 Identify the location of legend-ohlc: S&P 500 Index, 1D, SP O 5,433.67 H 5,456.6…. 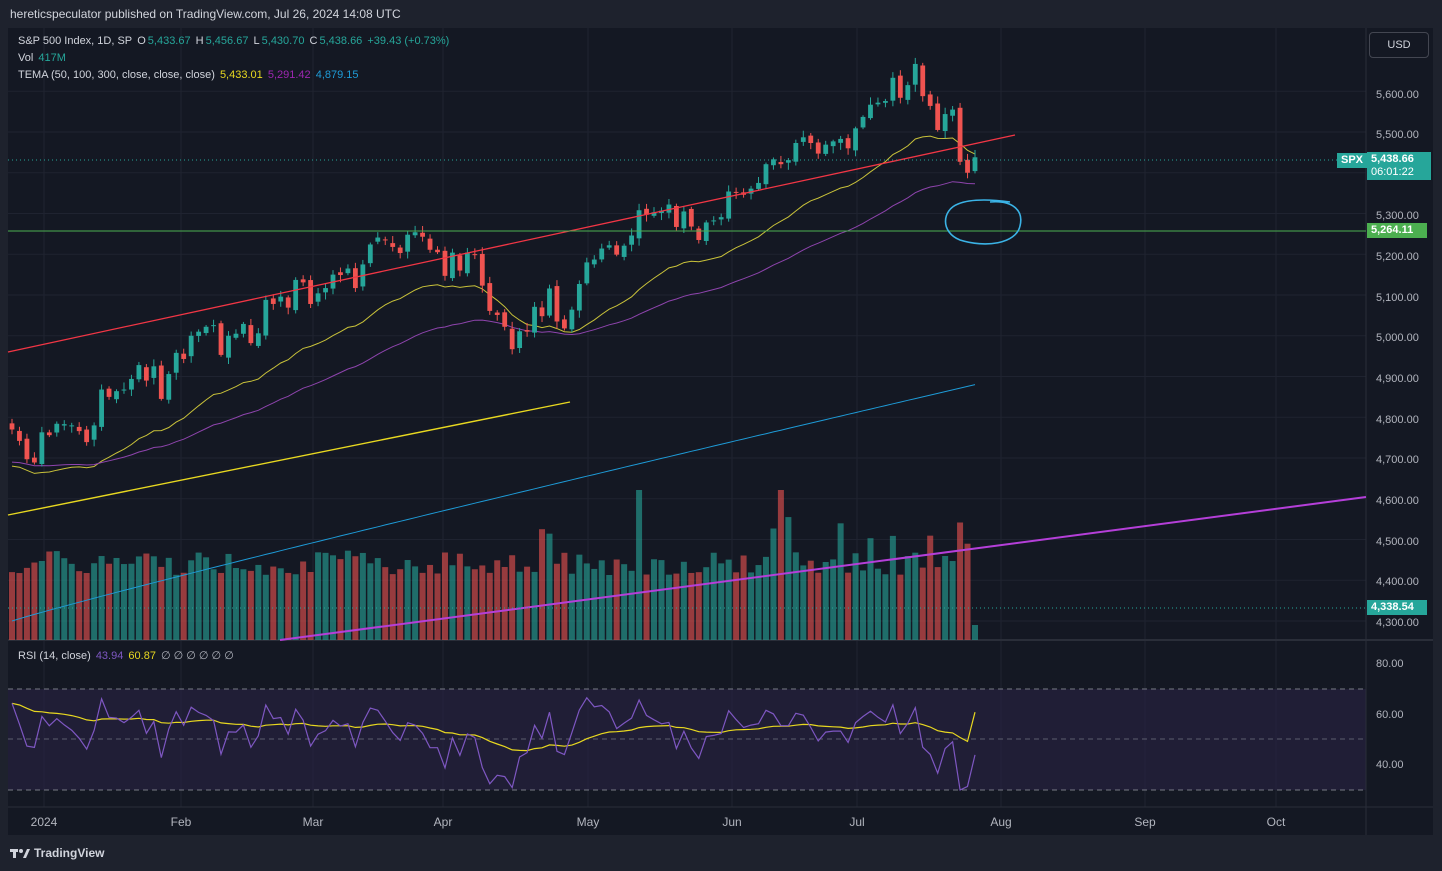
(234, 41).